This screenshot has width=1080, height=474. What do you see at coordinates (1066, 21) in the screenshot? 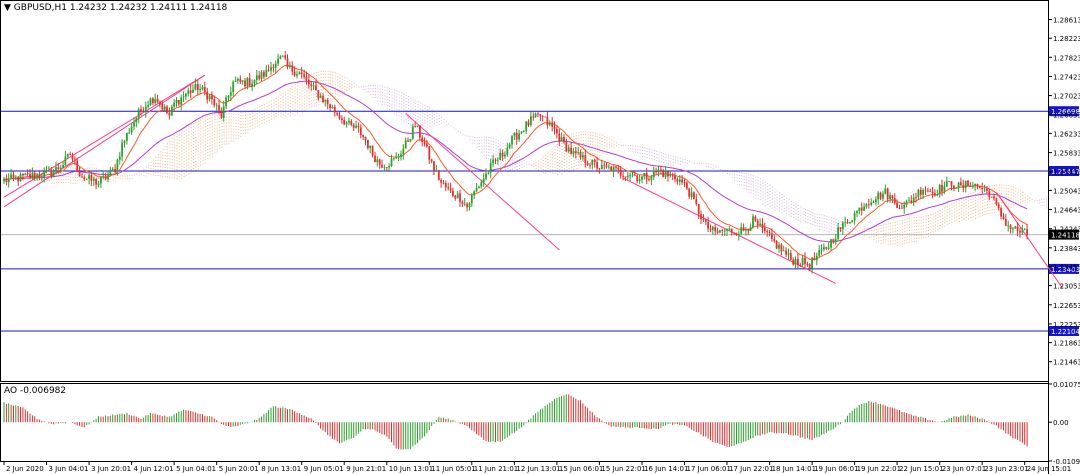
I see `price-tick-label: 1.28613` at bounding box center [1066, 21].